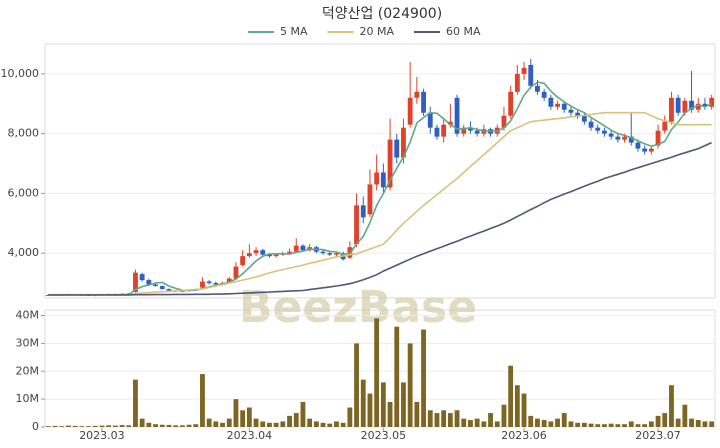 The width and height of the screenshot is (720, 448). What do you see at coordinates (294, 31) in the screenshot?
I see `legend-label: 5 MA` at bounding box center [294, 31].